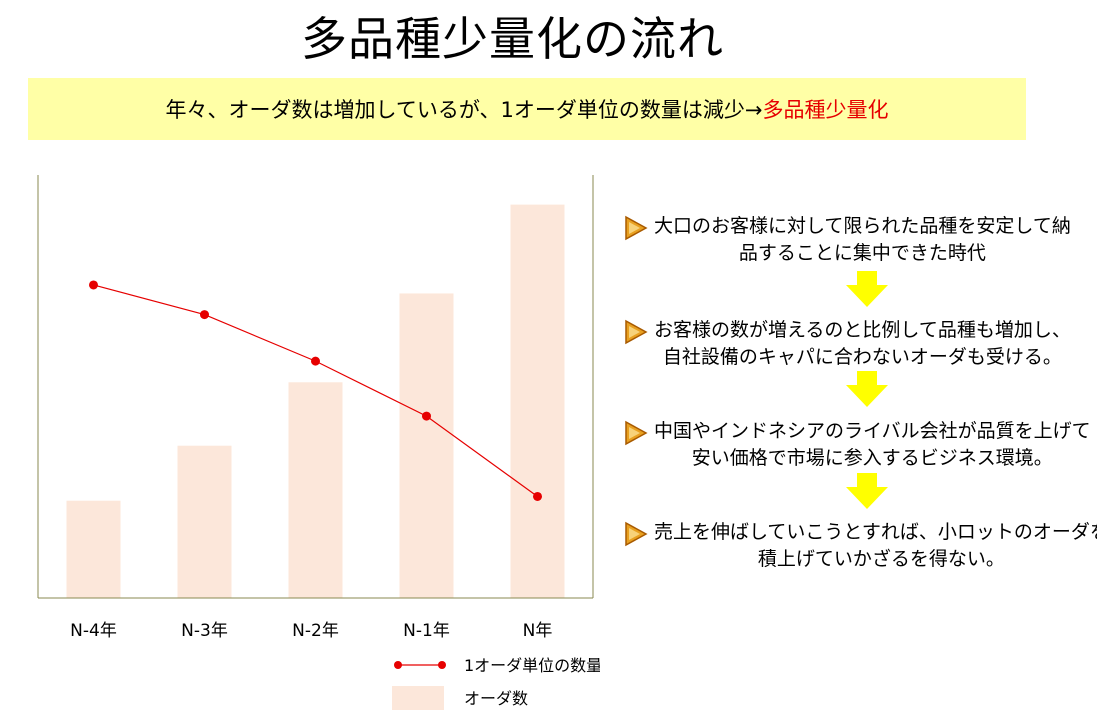 Image resolution: width=1097 pixels, height=721 pixels. What do you see at coordinates (875, 545) in the screenshot?
I see `step-text: 売上を伸ばしていこうとすれば、小ロットのオーダを 積上げていかざるを得ない。` at bounding box center [875, 545].